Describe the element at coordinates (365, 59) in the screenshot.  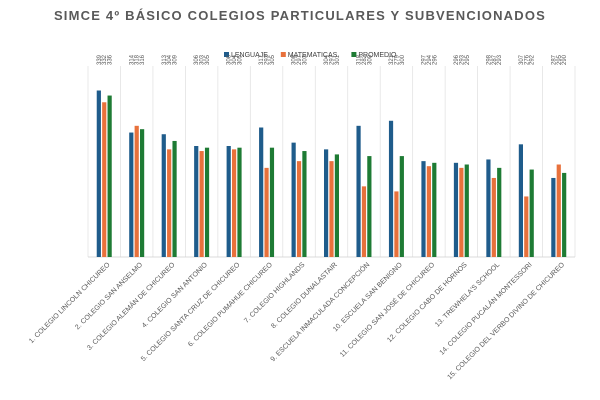
I see `data-label: 282` at that location.